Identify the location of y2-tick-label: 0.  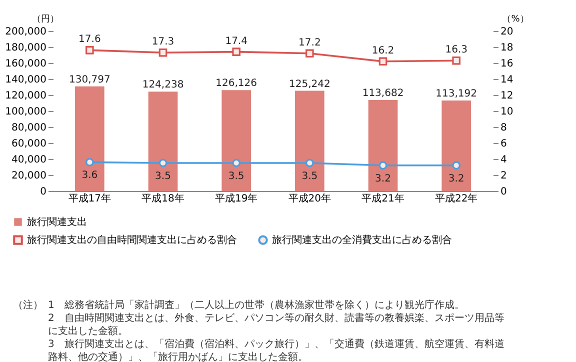
(503, 192).